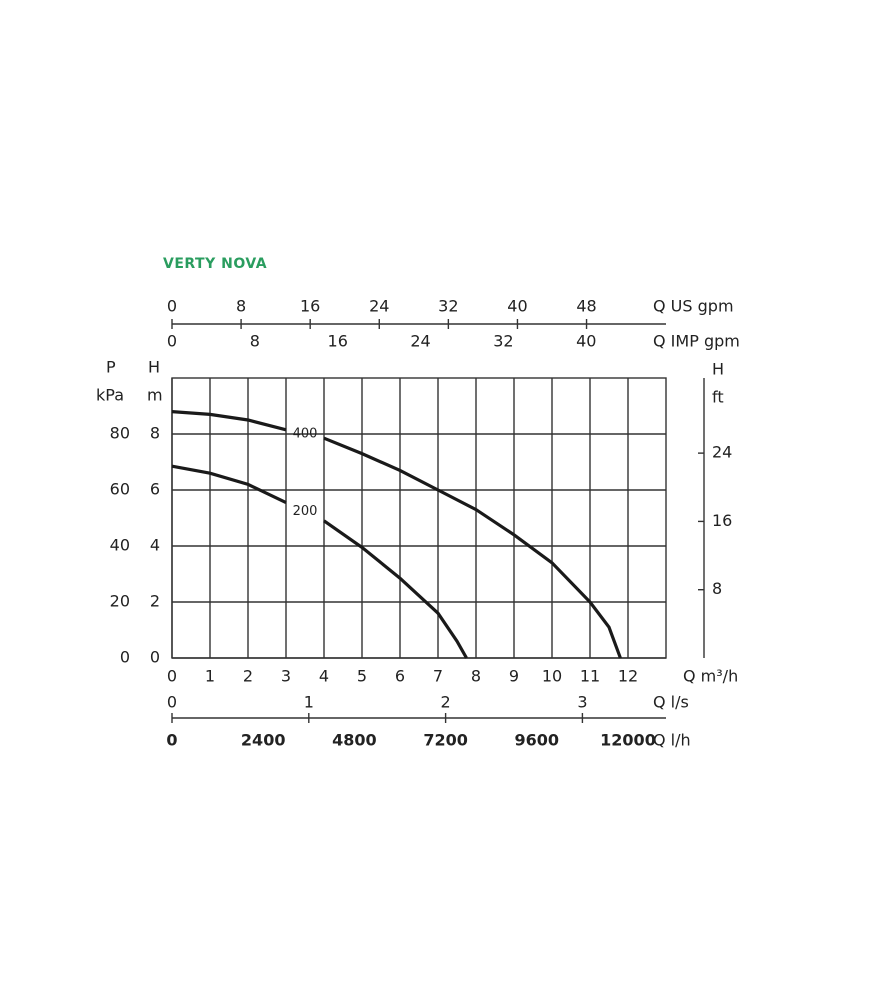  What do you see at coordinates (582, 702) in the screenshot?
I see `flow-tick-label: 3` at bounding box center [582, 702].